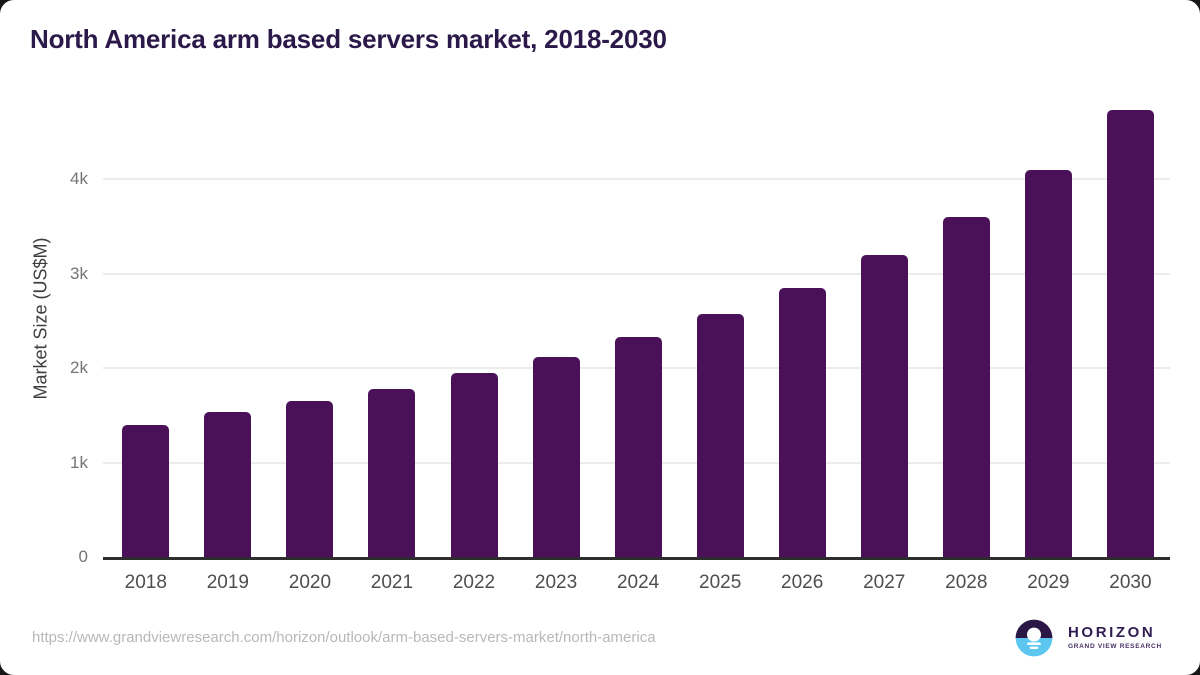 The image size is (1200, 675). I want to click on logo-sun-icon, so click(1034, 634).